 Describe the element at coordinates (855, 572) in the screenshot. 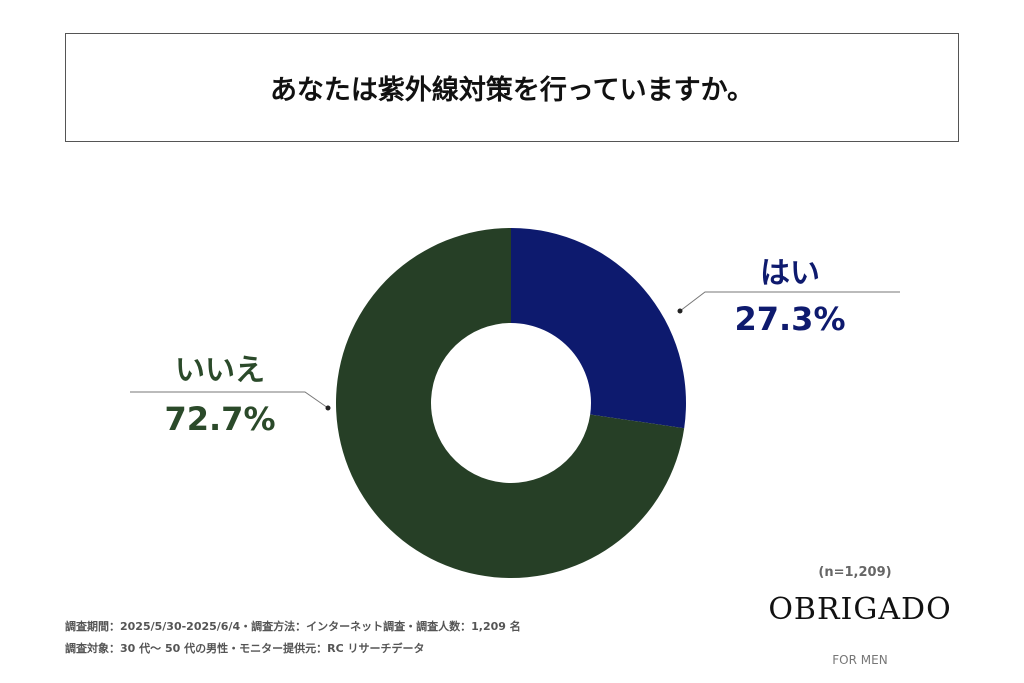

I see `sample-size: (n=1,209)` at that location.